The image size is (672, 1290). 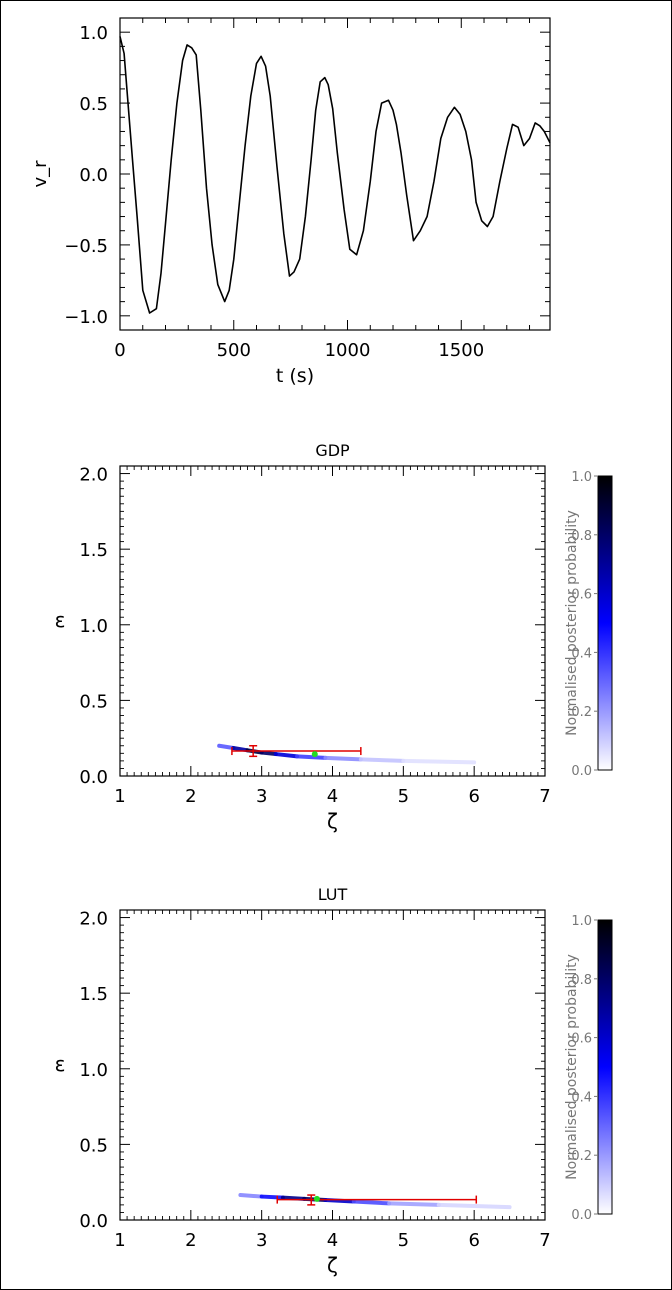 I want to click on x-tick-label: 0, so click(x=119, y=350).